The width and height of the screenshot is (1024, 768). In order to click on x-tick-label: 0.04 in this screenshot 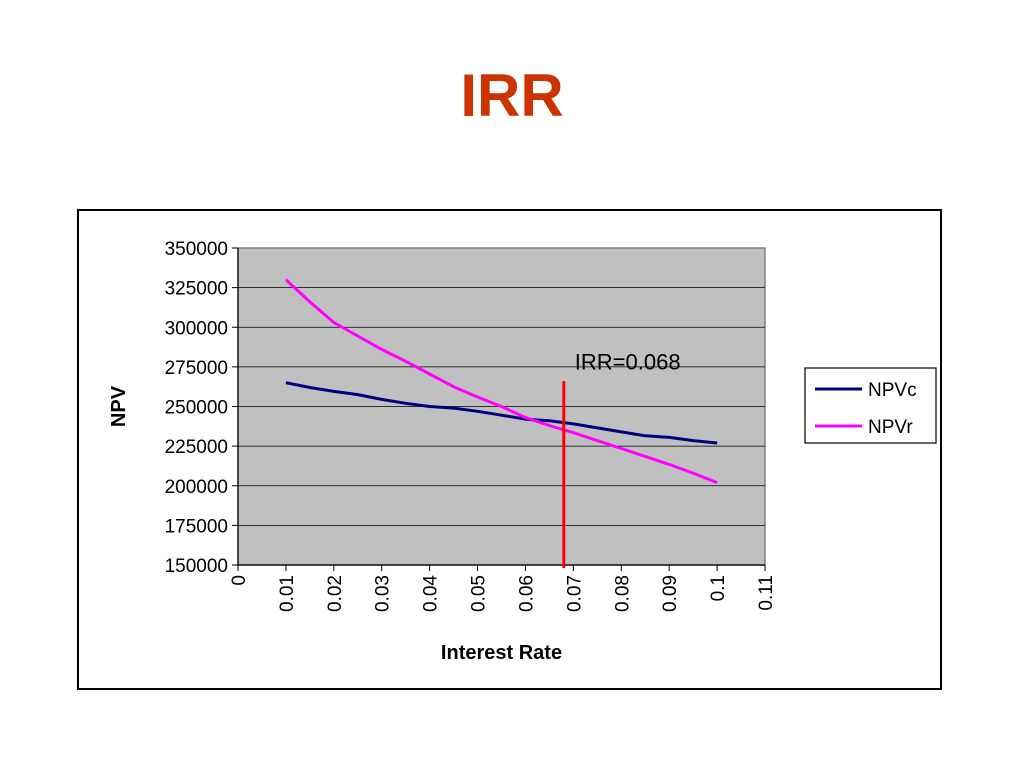, I will do `click(431, 593)`.